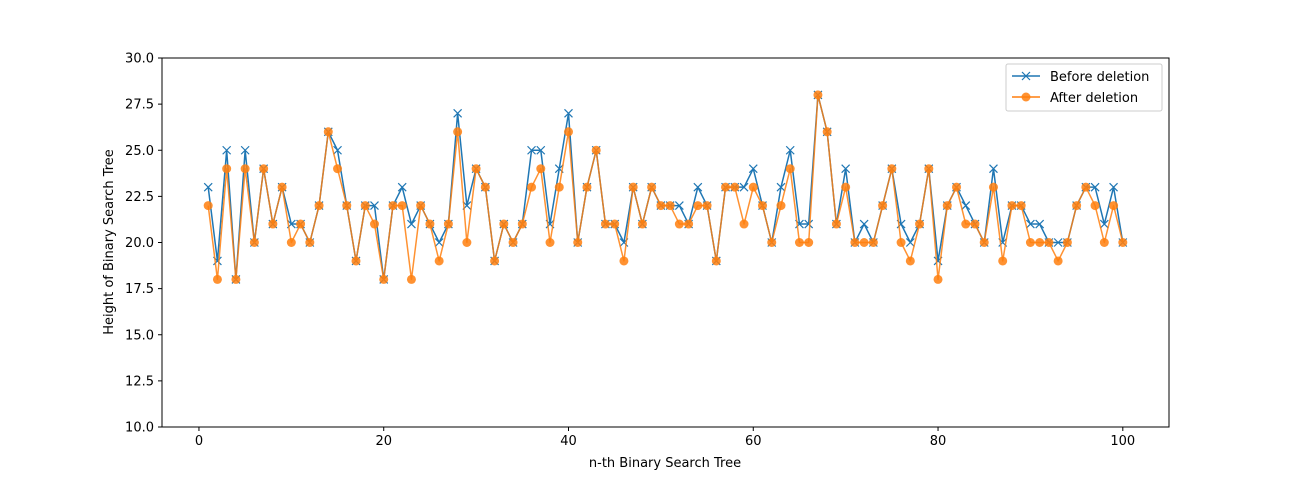 The image size is (1299, 480). I want to click on x-axis-label: n-th Binary Search Tree, so click(665, 463).